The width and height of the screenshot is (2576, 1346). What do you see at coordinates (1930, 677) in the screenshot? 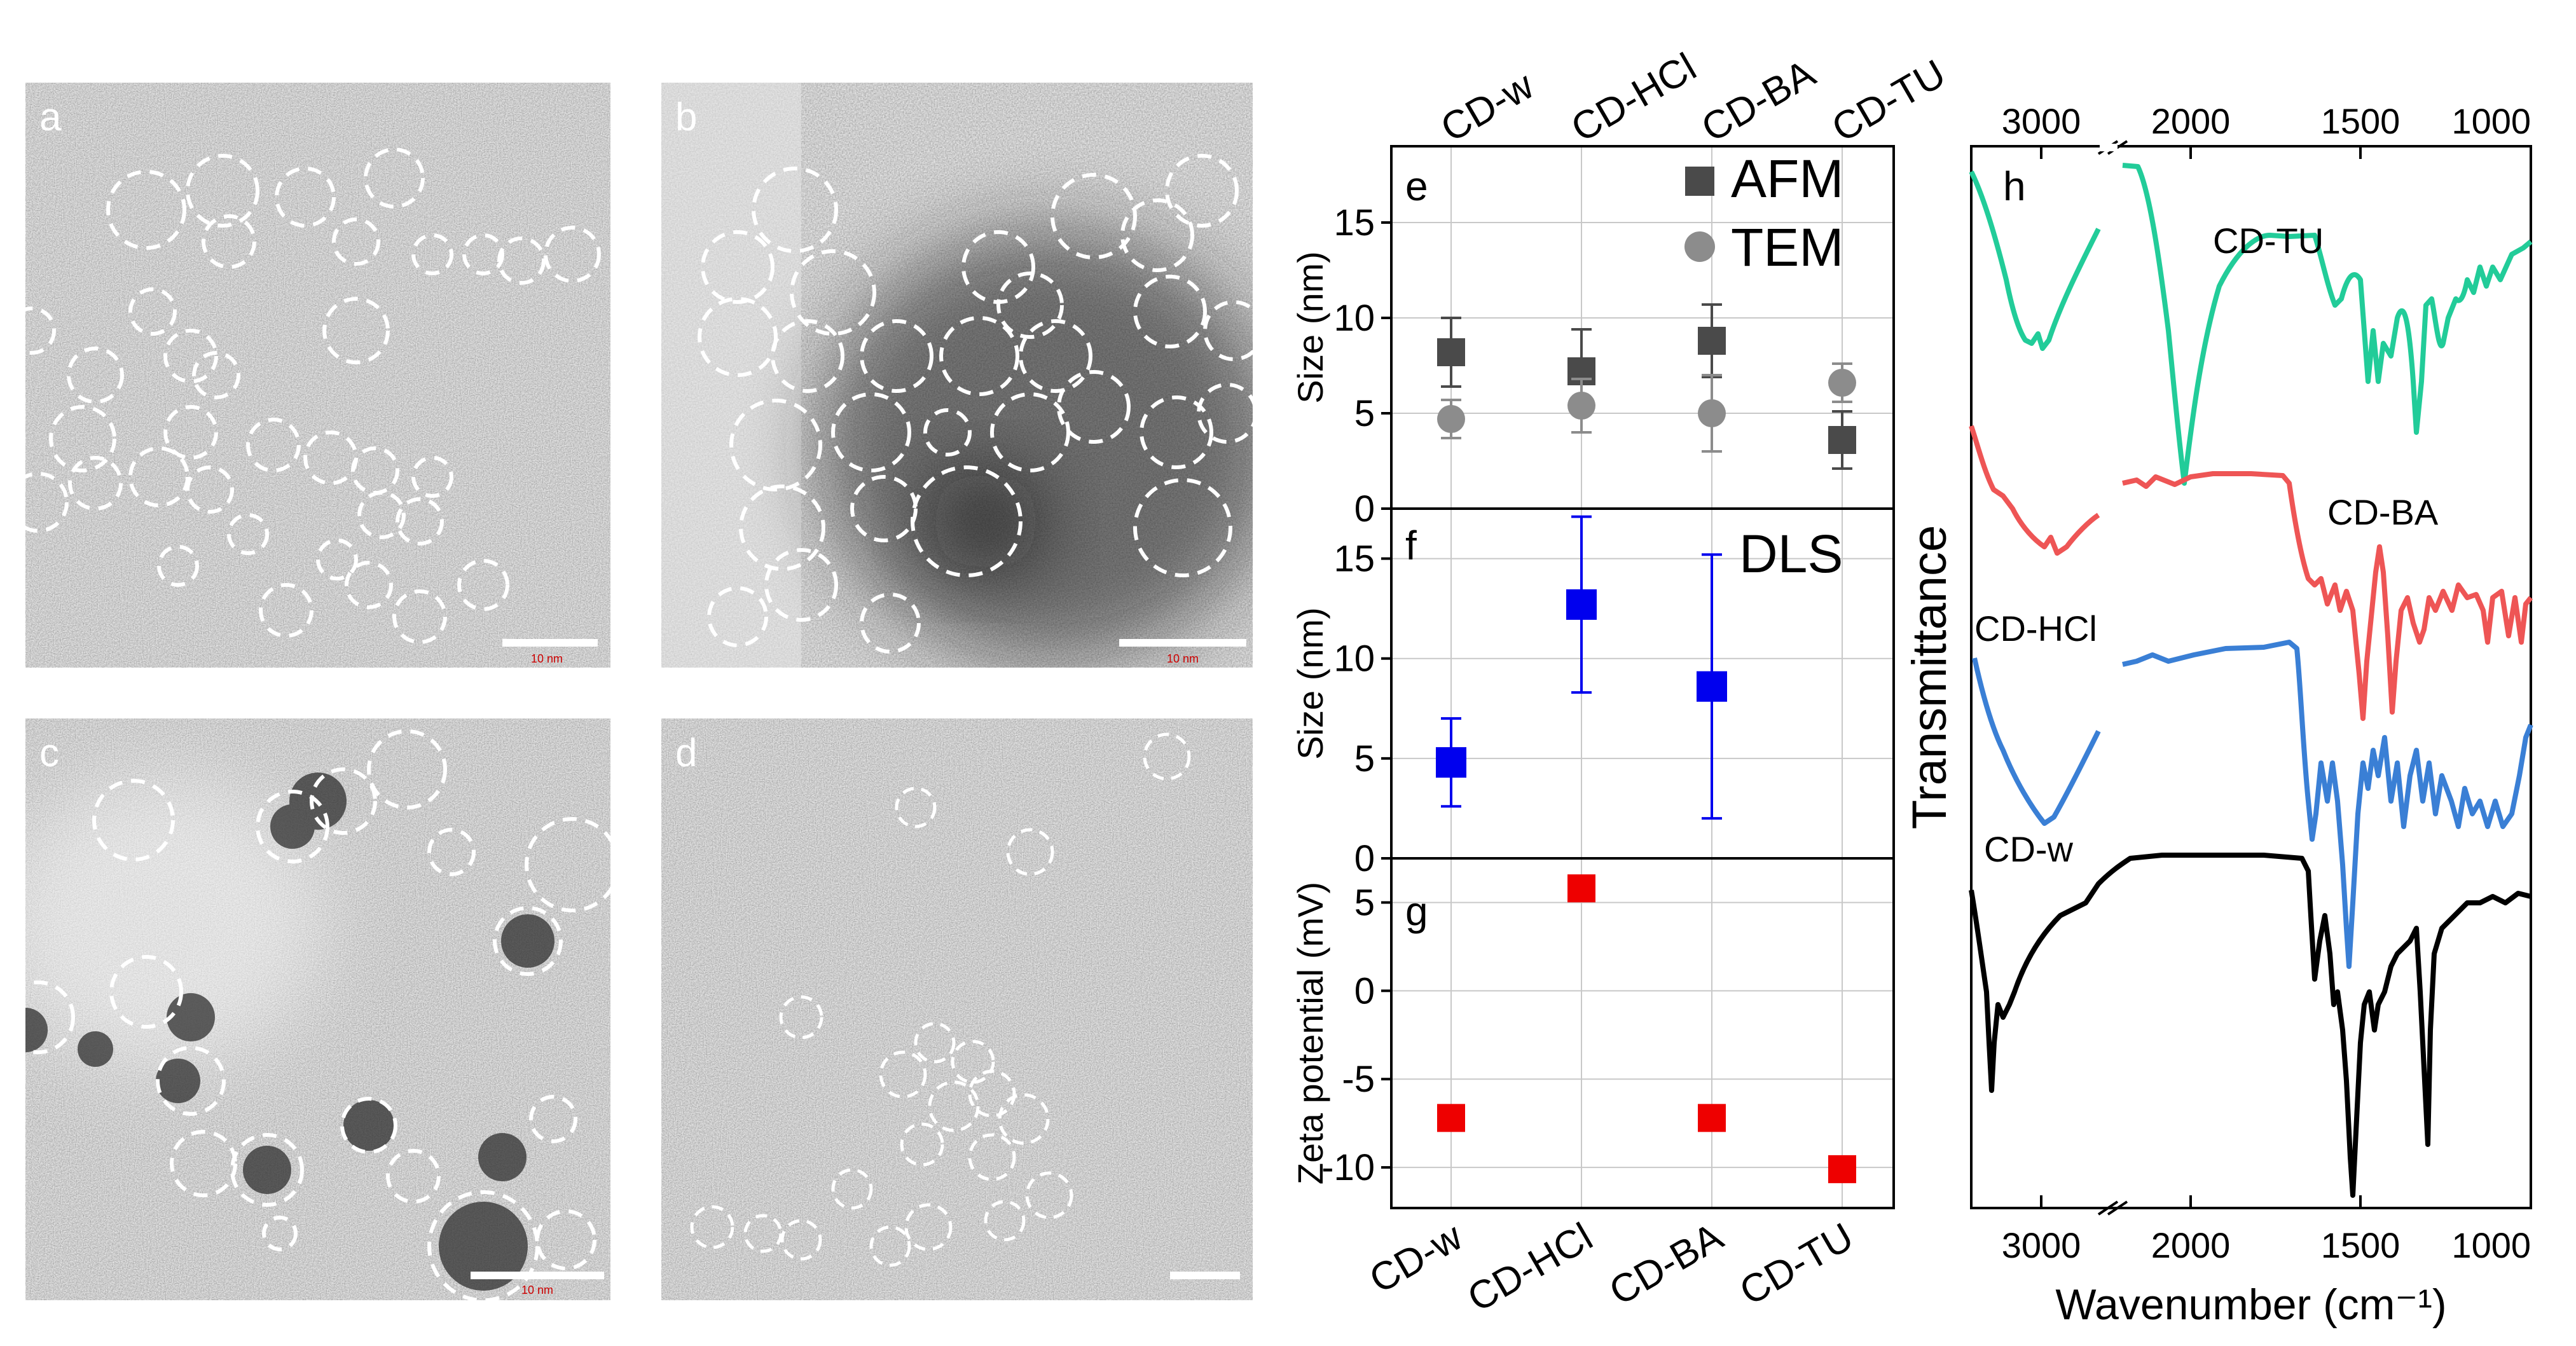
I see `h-ylabel: Transmittance` at bounding box center [1930, 677].